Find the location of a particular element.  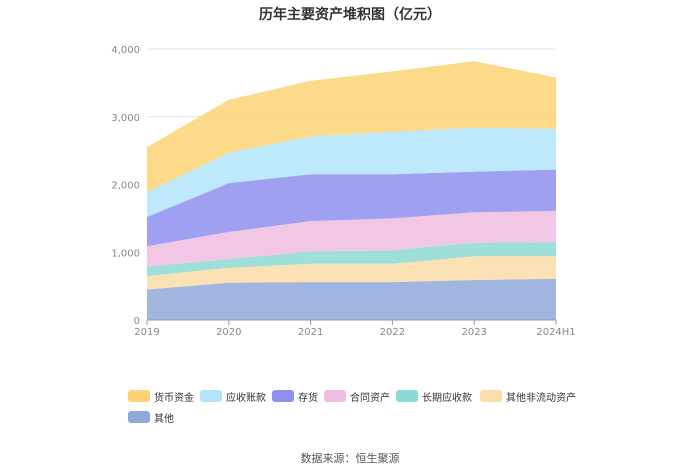

y-tick-label: 2,000 is located at coordinates (125, 186).